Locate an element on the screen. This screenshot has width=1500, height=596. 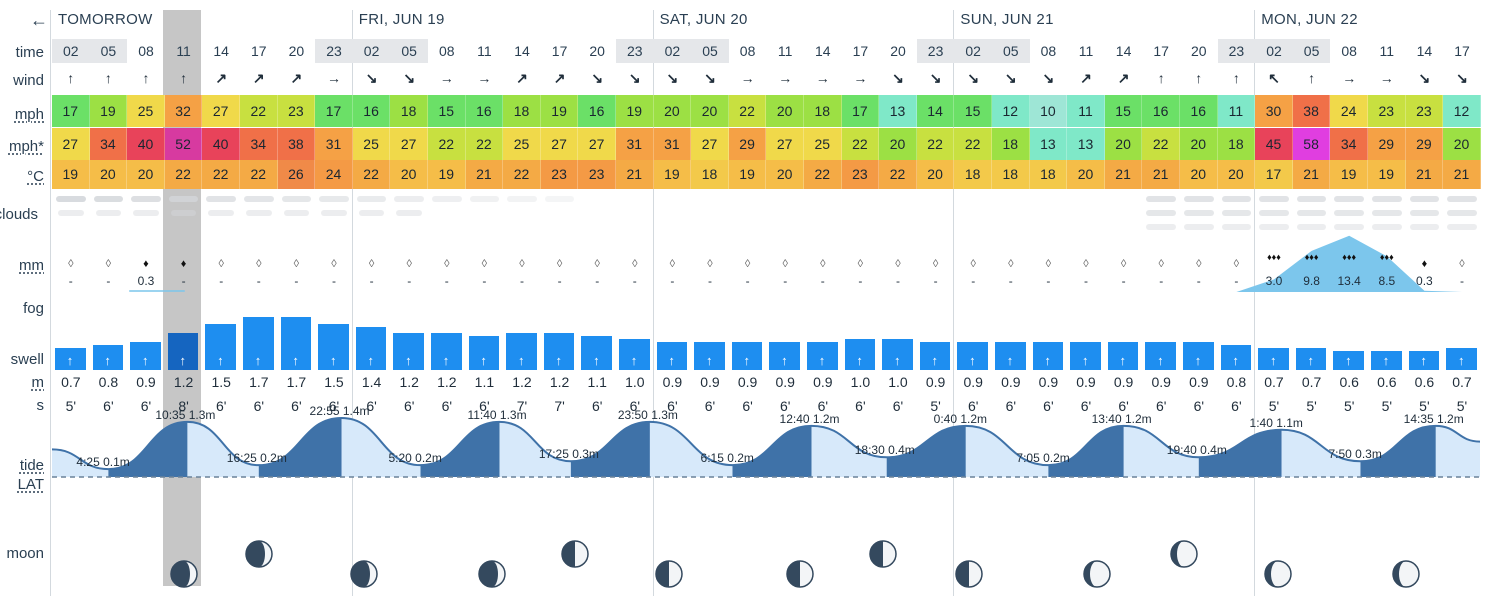
wind-gust-cell: 40 is located at coordinates (146, 144).